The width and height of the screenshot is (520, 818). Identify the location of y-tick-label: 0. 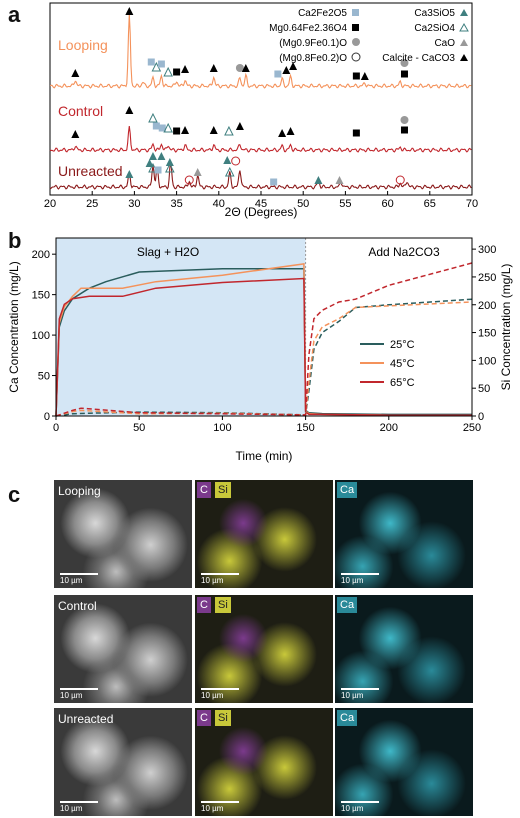
(47, 417).